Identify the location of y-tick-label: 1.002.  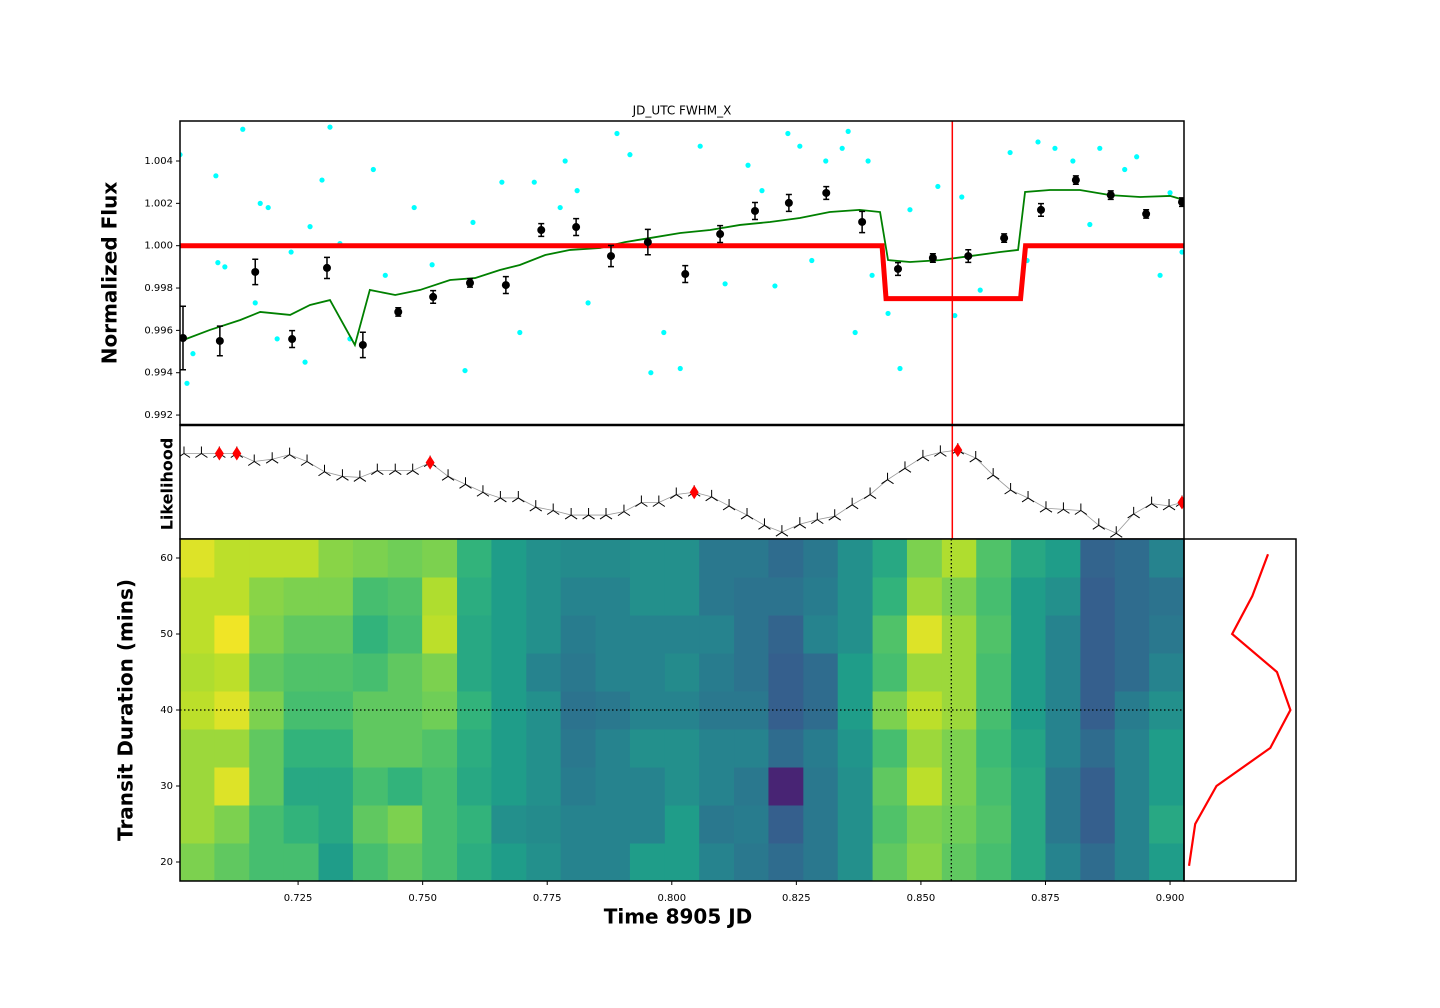
(158, 203).